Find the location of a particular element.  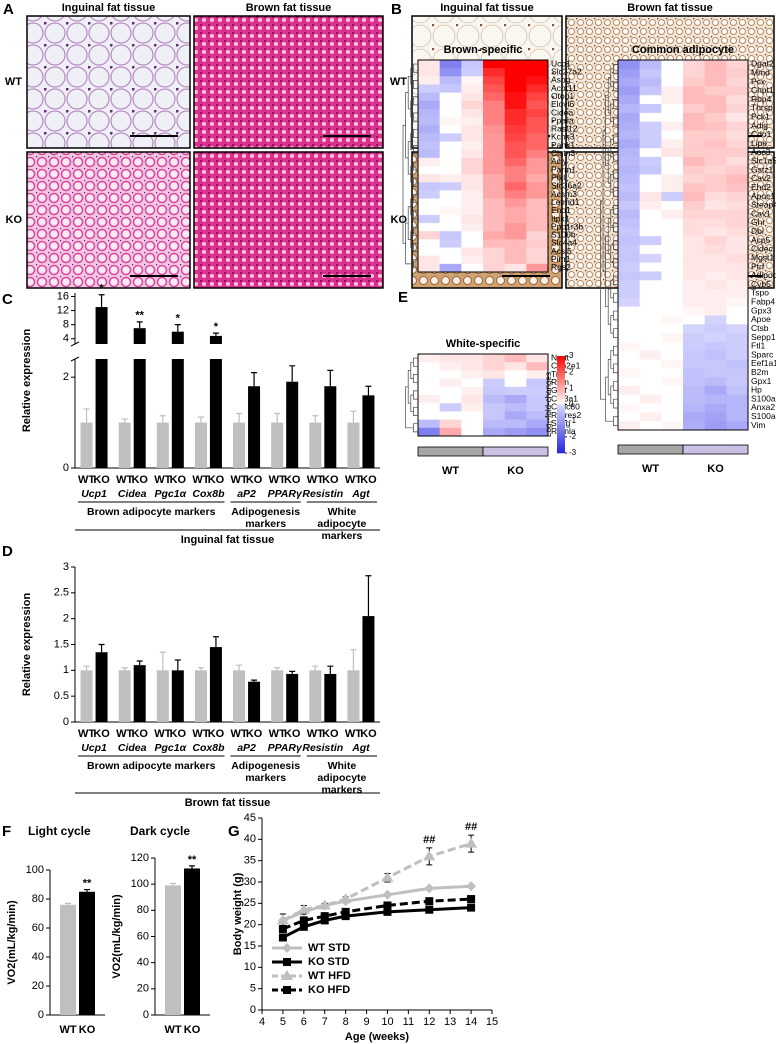

row-label: Gpx1 is located at coordinates (761, 381).